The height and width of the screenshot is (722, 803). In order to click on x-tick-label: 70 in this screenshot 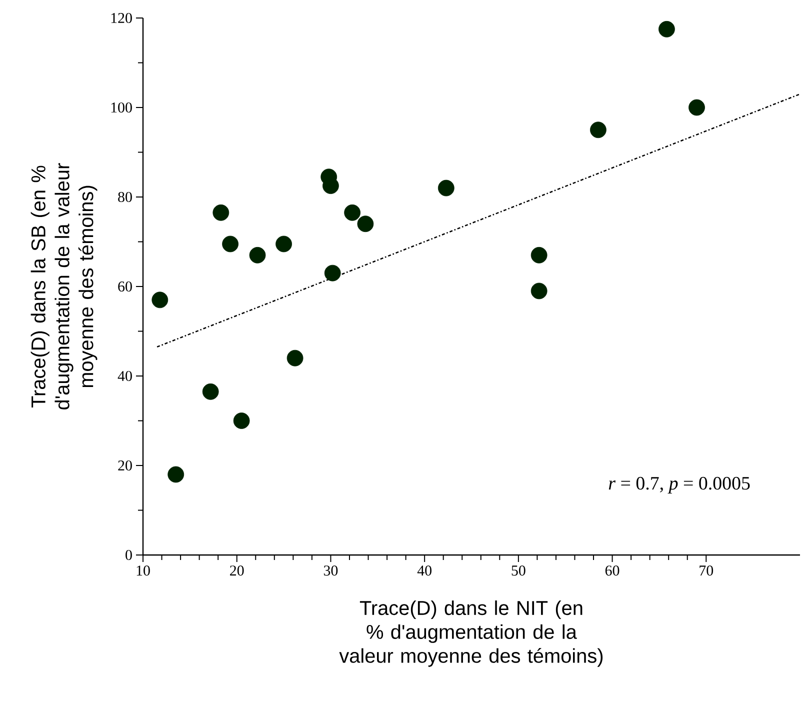, I will do `click(707, 571)`.